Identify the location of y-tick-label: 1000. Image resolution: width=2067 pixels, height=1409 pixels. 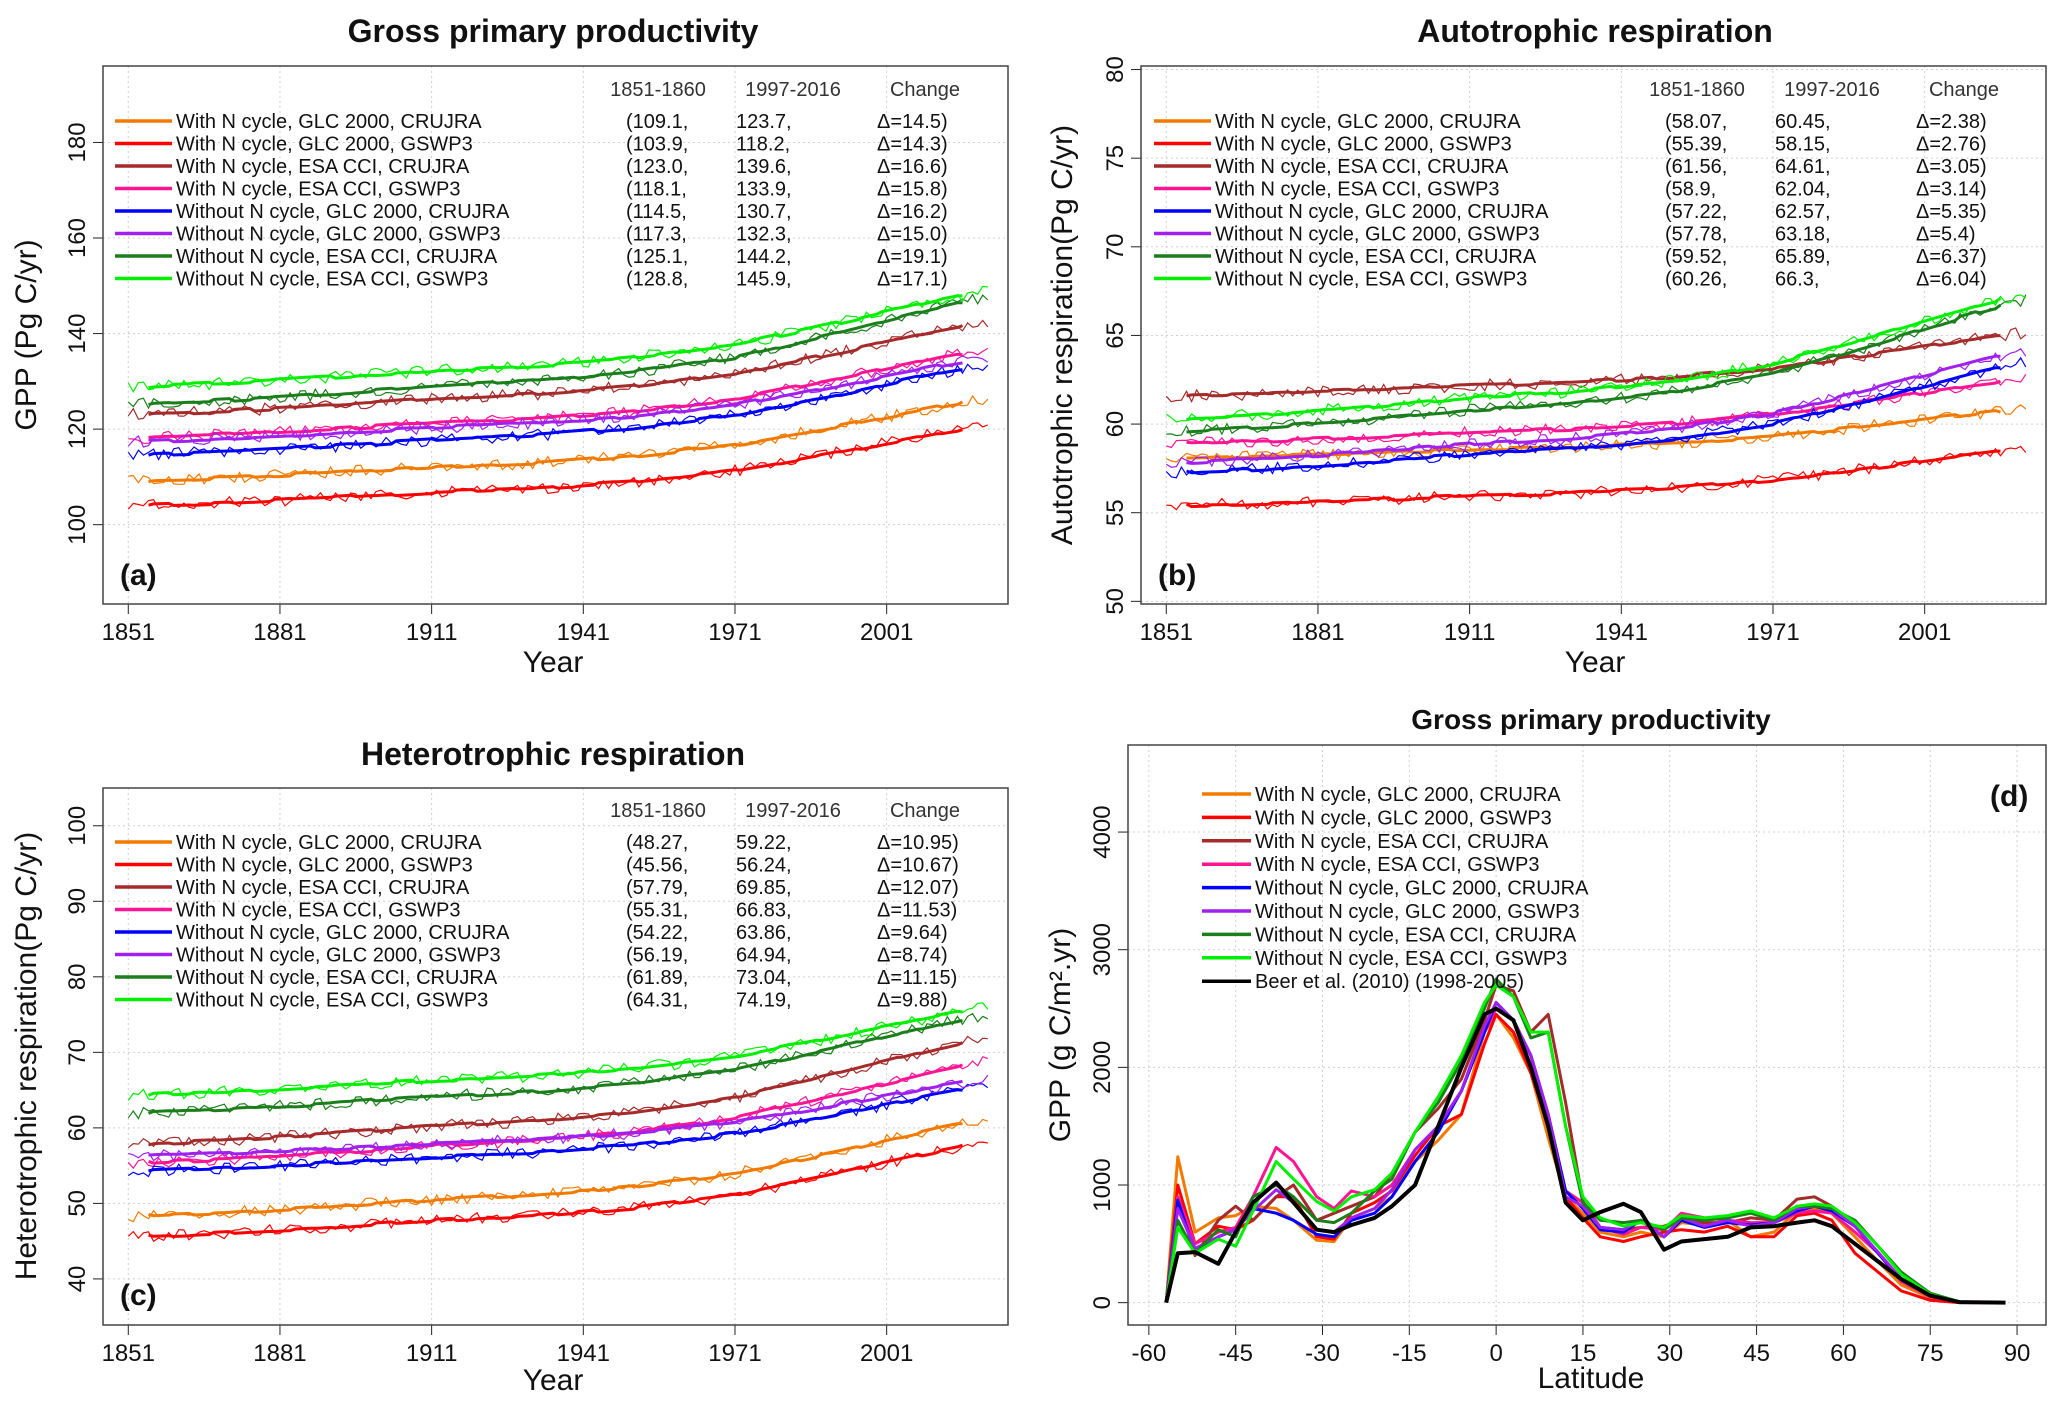
(1102, 1184).